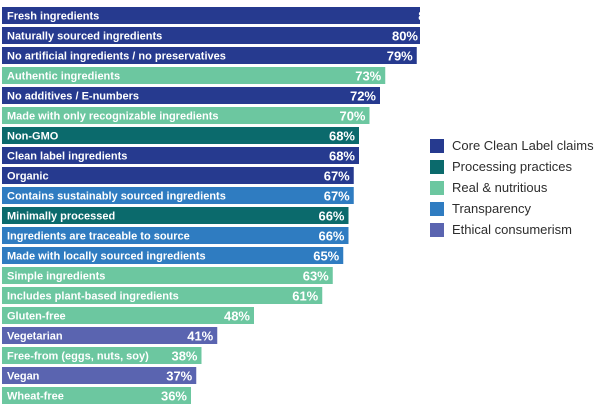  I want to click on legend-item: Real & nutritious, so click(512, 187).